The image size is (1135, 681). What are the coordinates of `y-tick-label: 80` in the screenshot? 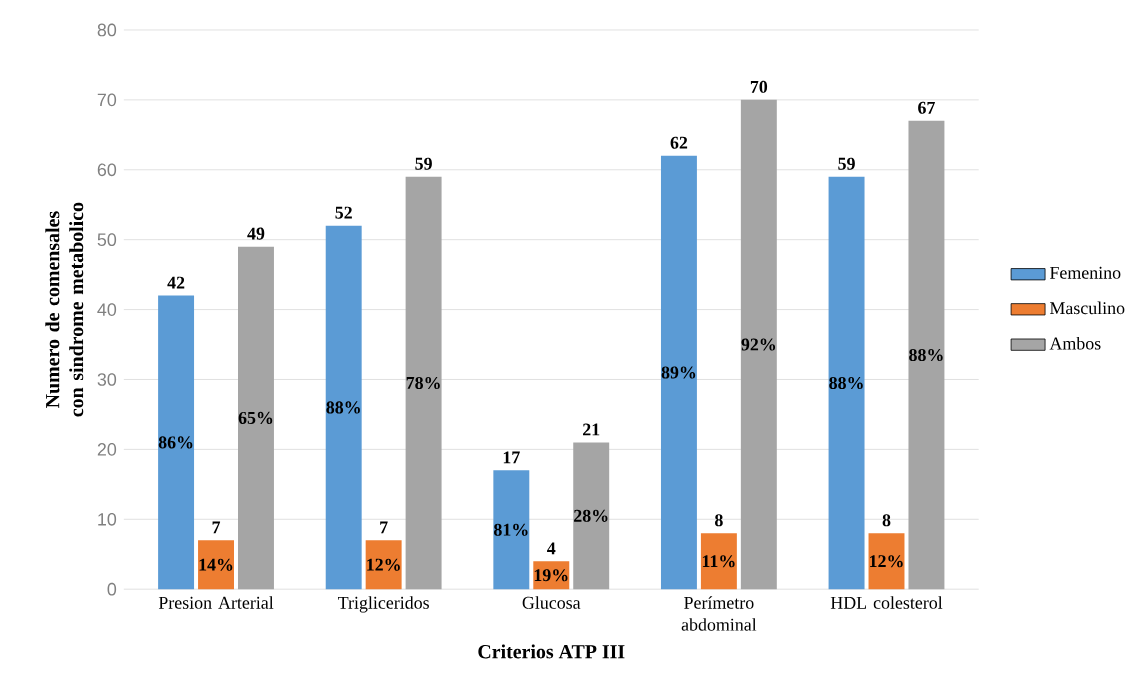 It's located at (107, 30).